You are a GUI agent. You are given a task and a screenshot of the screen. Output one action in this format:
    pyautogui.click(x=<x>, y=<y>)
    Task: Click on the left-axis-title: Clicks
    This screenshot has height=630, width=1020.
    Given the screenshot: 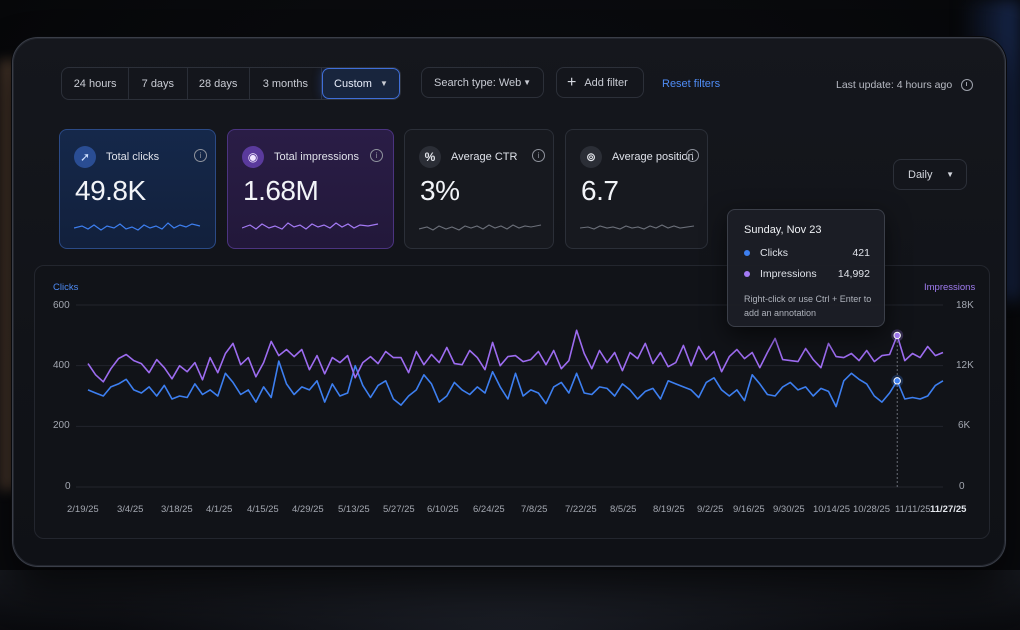 What is the action you would take?
    pyautogui.click(x=66, y=287)
    